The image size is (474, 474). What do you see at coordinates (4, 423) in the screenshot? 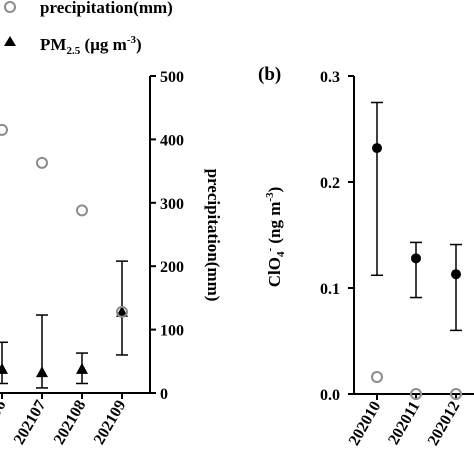
I see `panel-a-x-tick-label: 202106` at bounding box center [4, 423].